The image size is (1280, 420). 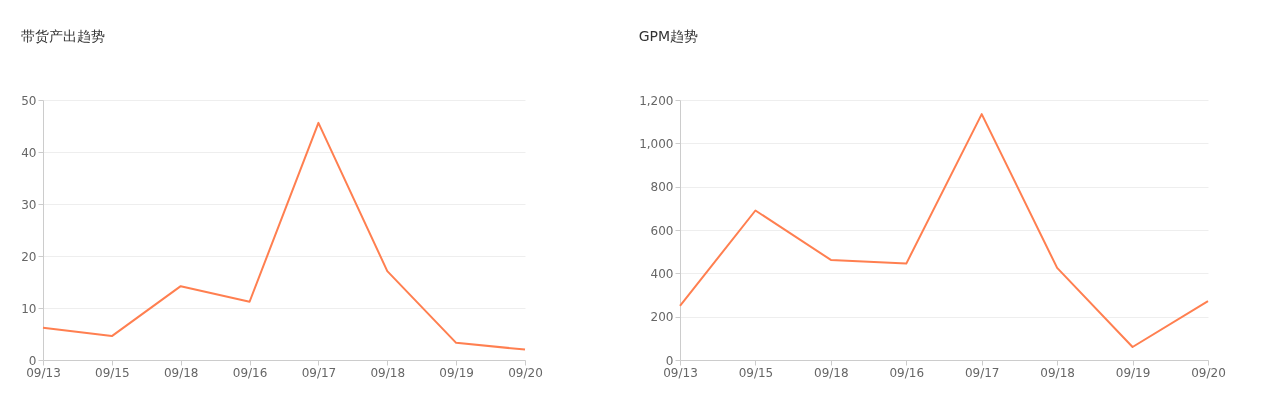 I want to click on y-tick-label: 30, so click(x=29, y=204).